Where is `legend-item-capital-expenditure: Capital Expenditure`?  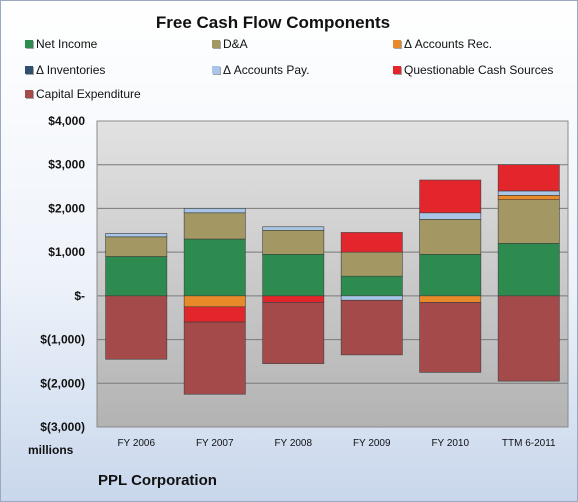 legend-item-capital-expenditure: Capital Expenditure is located at coordinates (83, 94).